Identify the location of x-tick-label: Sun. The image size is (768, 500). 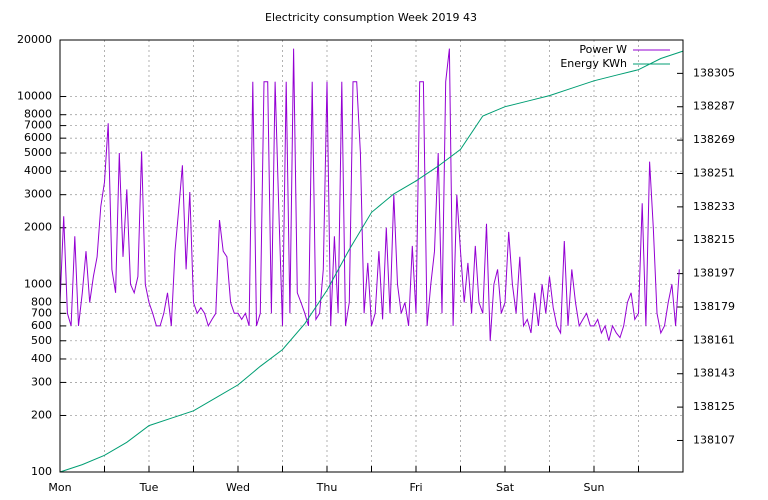
(594, 487).